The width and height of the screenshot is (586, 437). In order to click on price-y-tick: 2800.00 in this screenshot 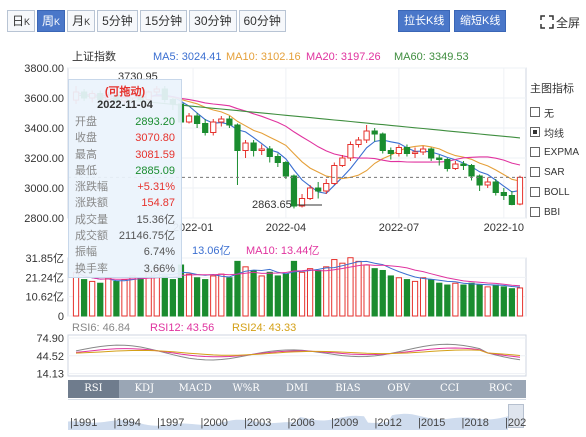, I will do `click(44, 219)`.